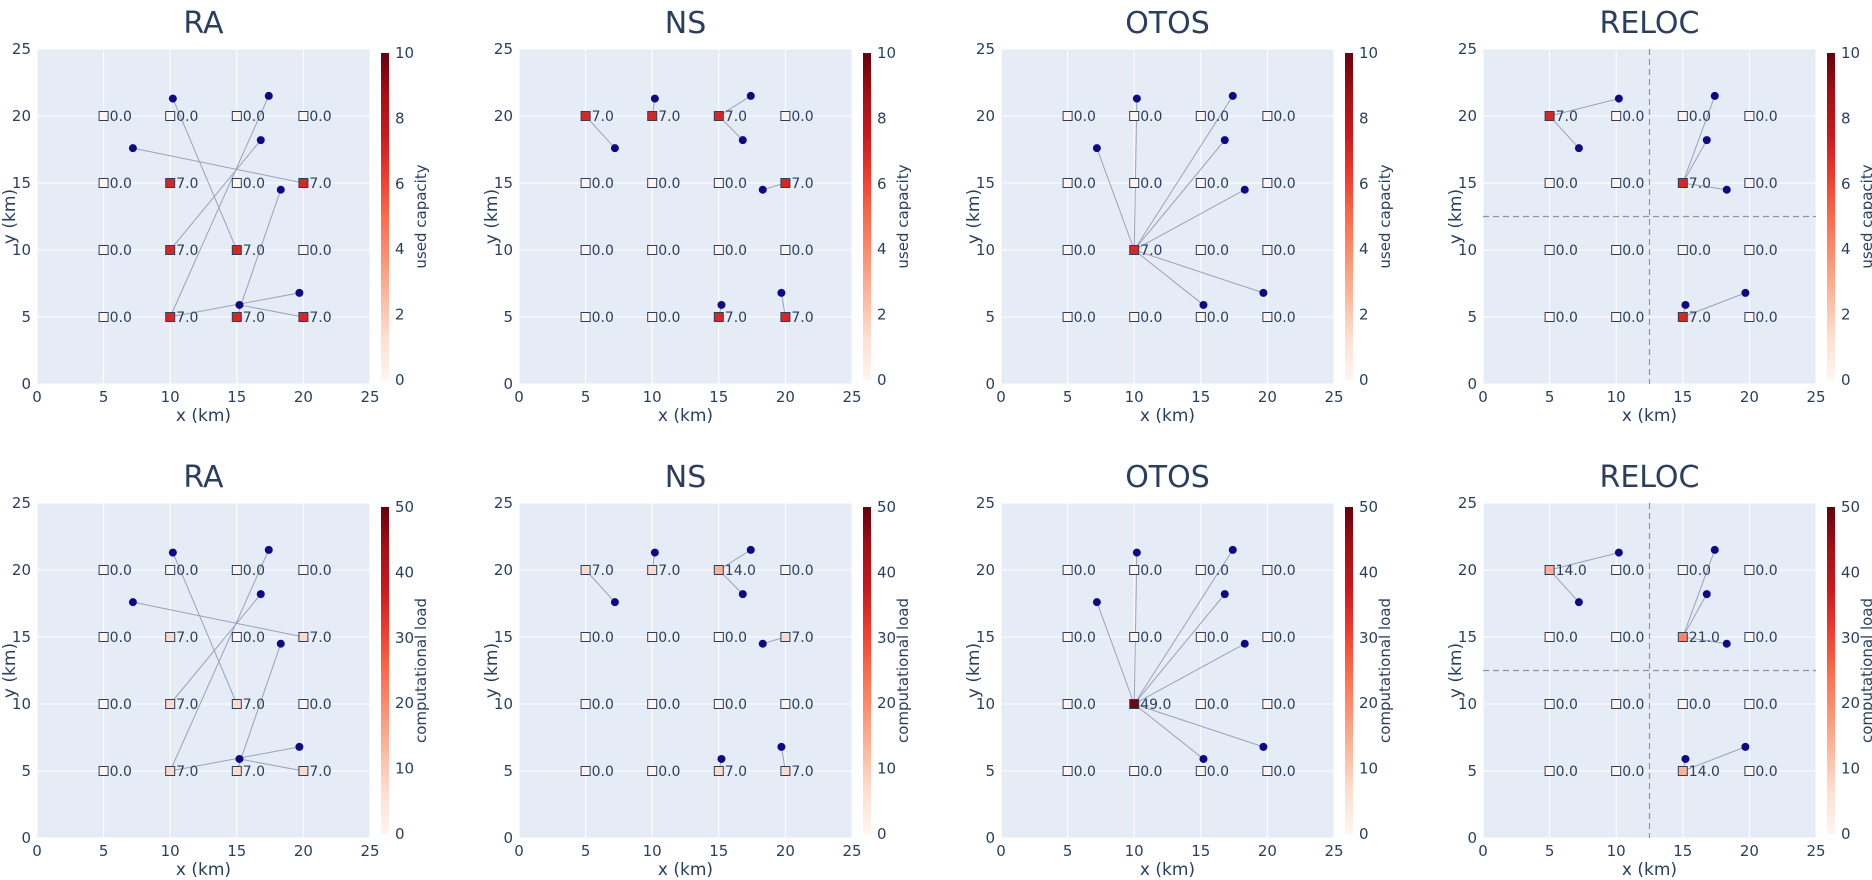 The width and height of the screenshot is (1872, 880). What do you see at coordinates (685, 477) in the screenshot?
I see `subplot-title: NS` at bounding box center [685, 477].